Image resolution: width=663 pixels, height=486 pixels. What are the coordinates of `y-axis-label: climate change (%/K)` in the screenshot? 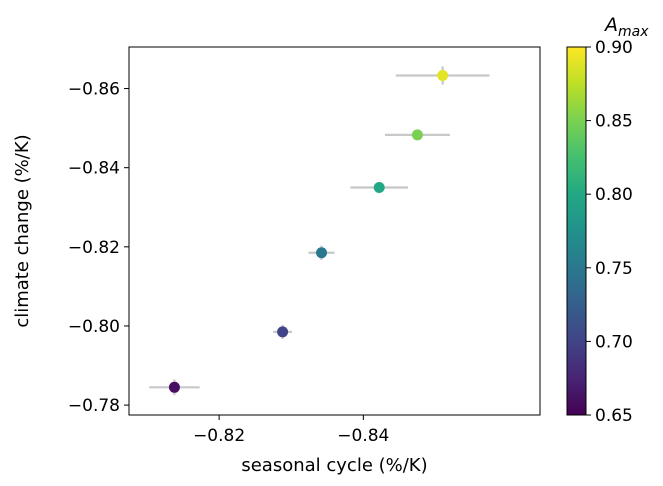 It's located at (22, 230).